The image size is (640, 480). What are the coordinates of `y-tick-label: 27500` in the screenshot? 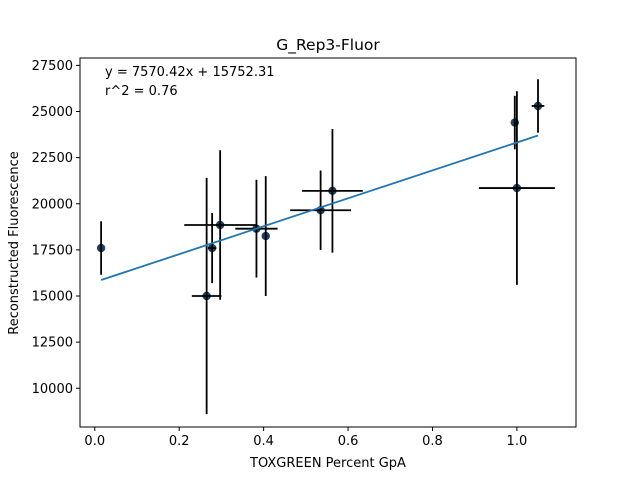 It's located at (52, 66).